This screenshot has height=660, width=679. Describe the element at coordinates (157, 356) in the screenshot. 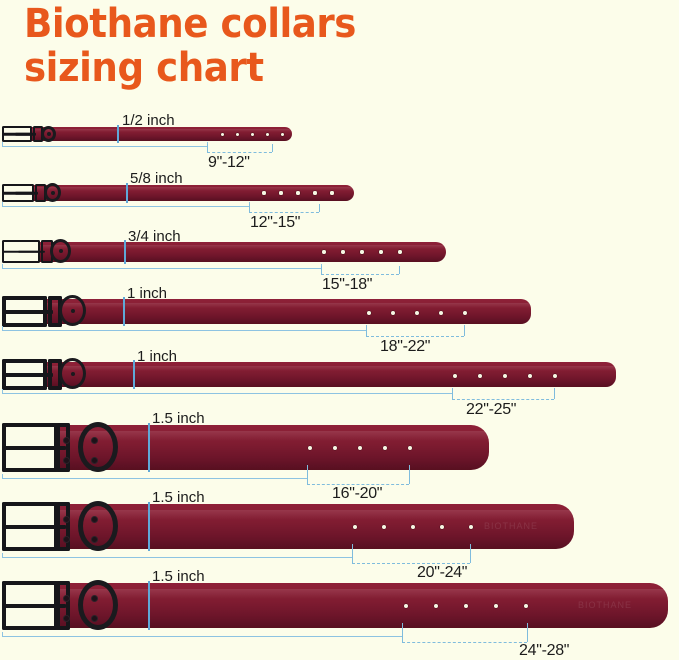

I see `width-label: 1 inch` at that location.